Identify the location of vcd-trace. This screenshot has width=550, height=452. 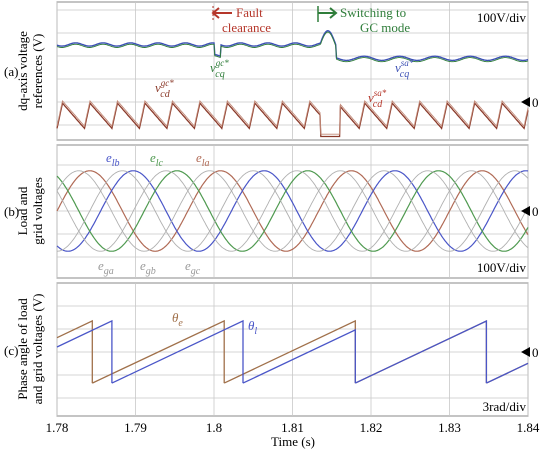
(292, 119).